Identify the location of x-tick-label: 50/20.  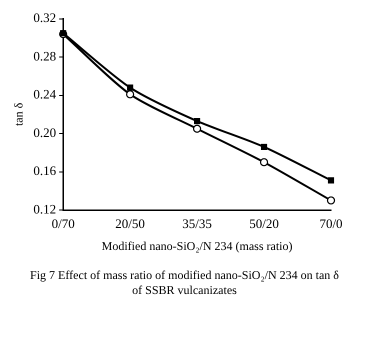
(264, 224).